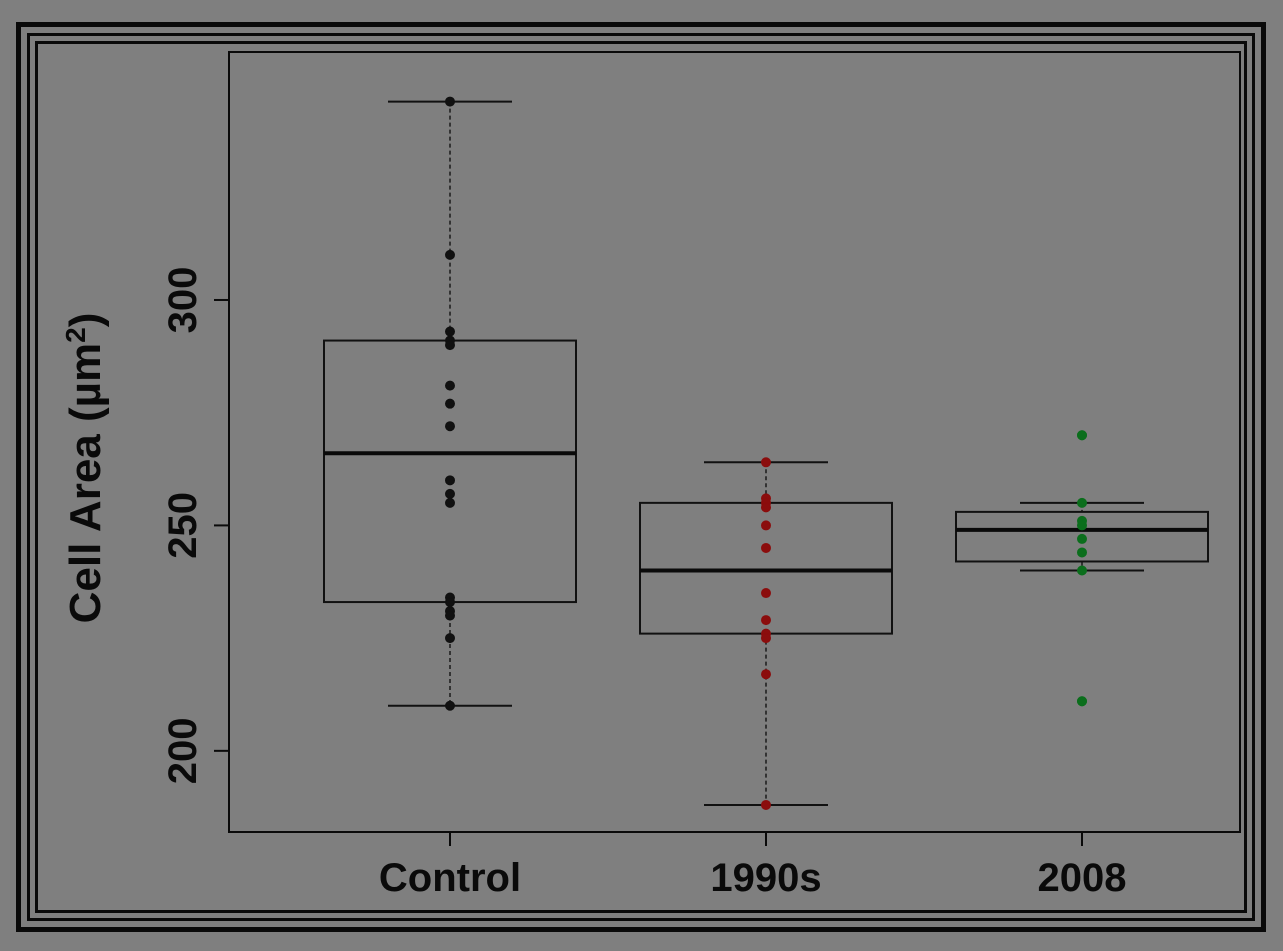 Image resolution: width=1283 pixels, height=951 pixels. What do you see at coordinates (183, 300) in the screenshot?
I see `y-tick-label: 300` at bounding box center [183, 300].